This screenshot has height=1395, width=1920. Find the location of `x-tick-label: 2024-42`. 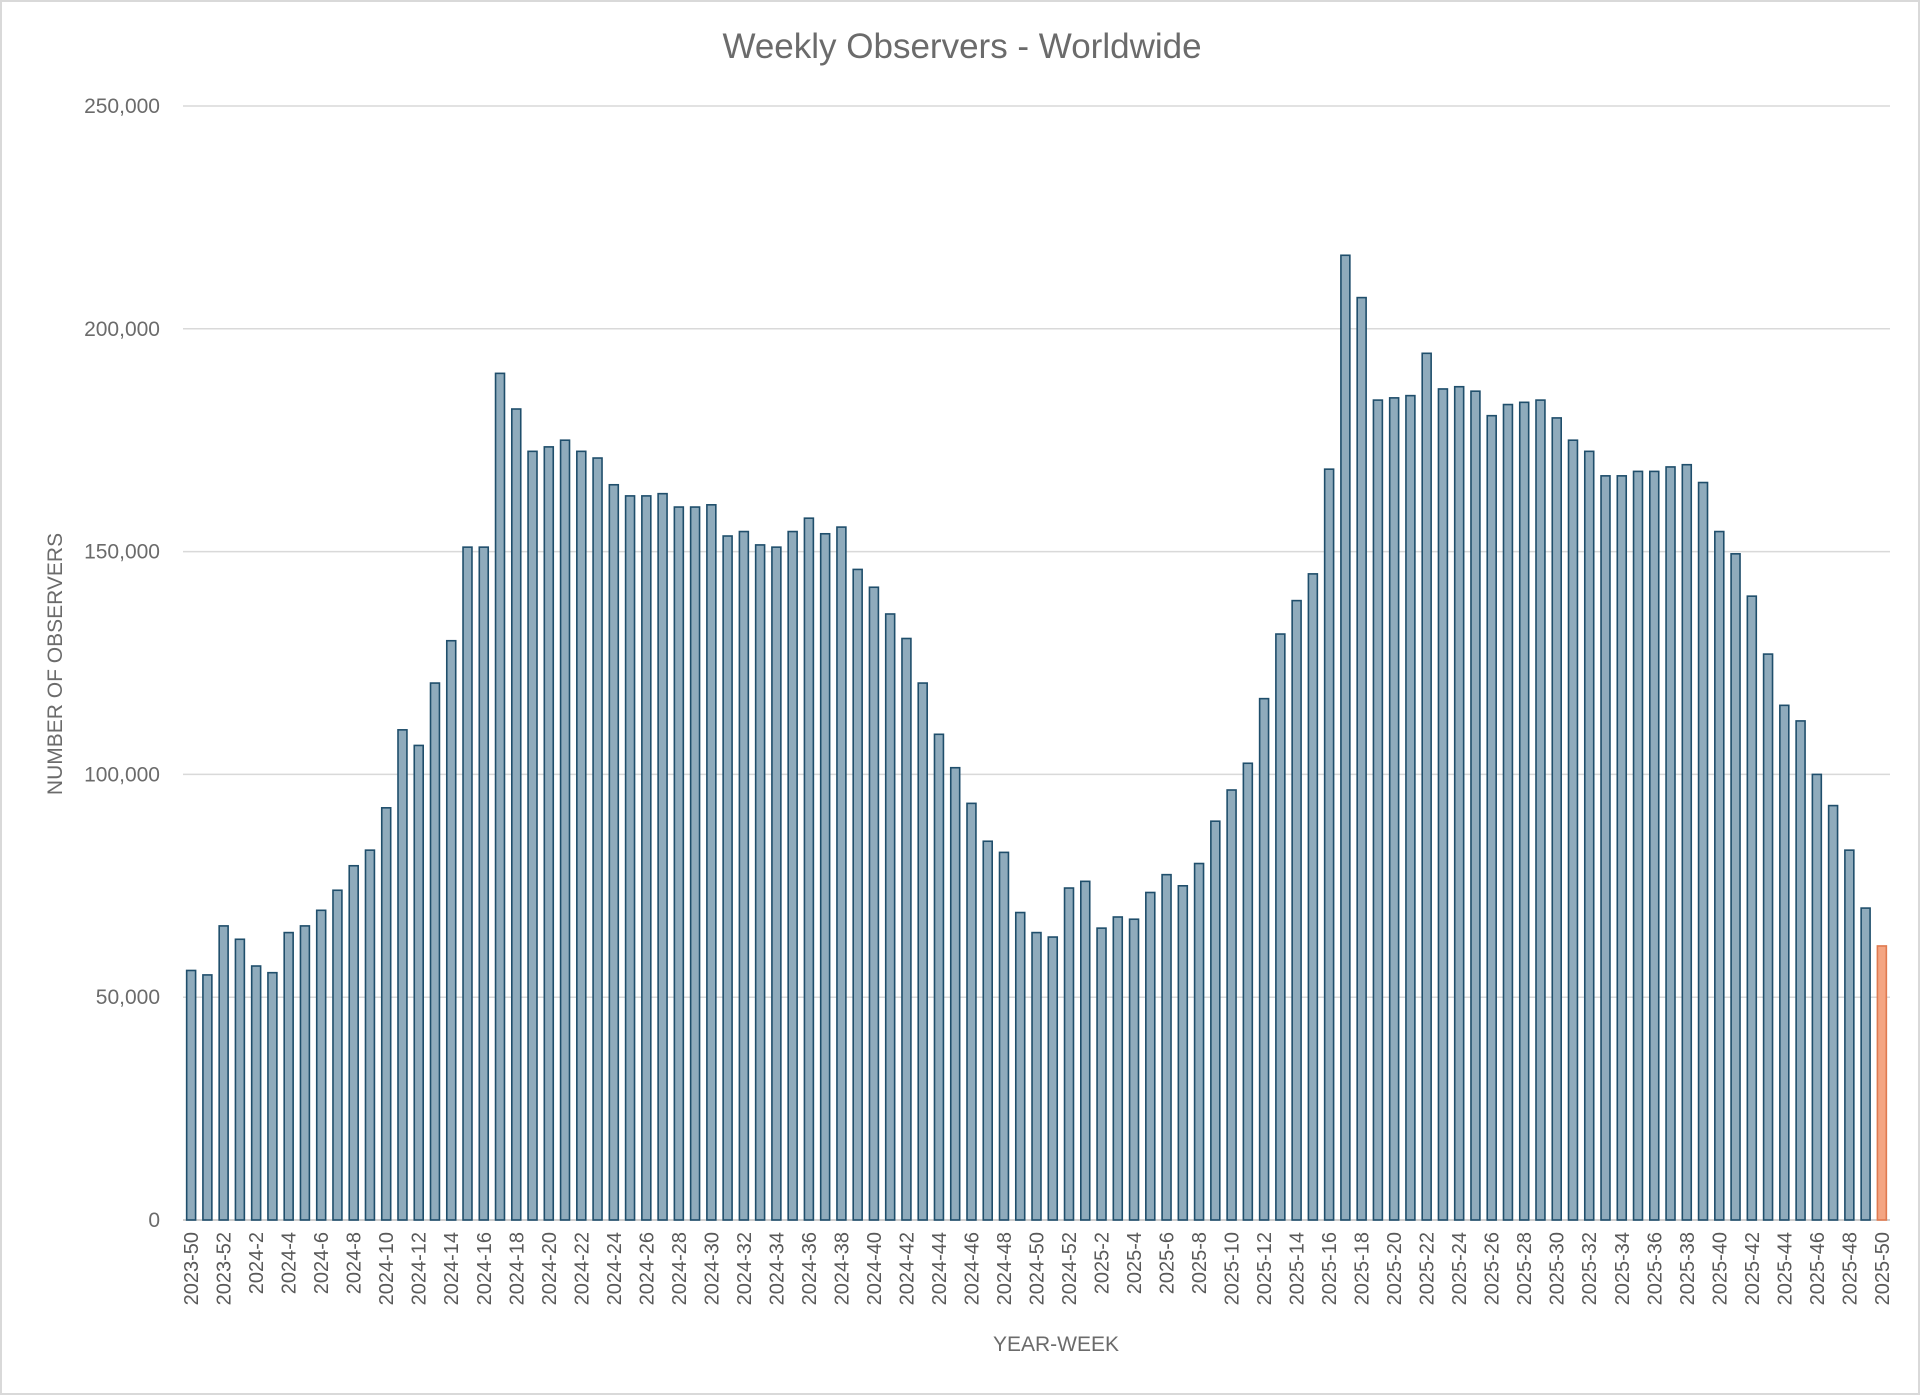

x-tick-label: 2024-42 is located at coordinates (907, 1268).